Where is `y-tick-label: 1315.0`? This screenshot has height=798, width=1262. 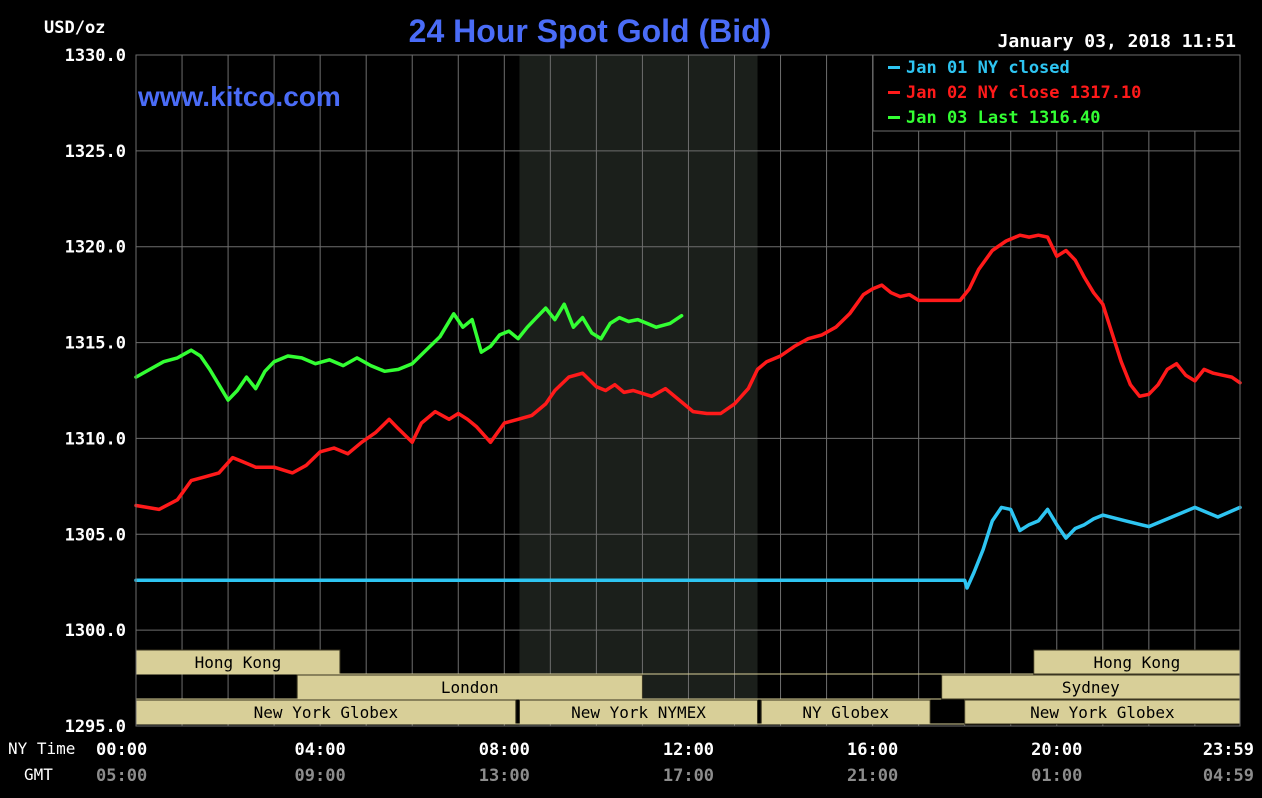 y-tick-label: 1315.0 is located at coordinates (95, 344).